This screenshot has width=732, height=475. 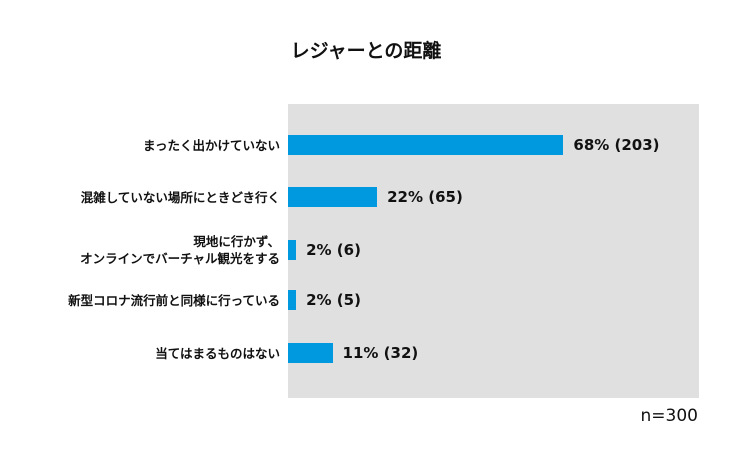 I want to click on bar-value-label: 2% (5), so click(x=333, y=300).